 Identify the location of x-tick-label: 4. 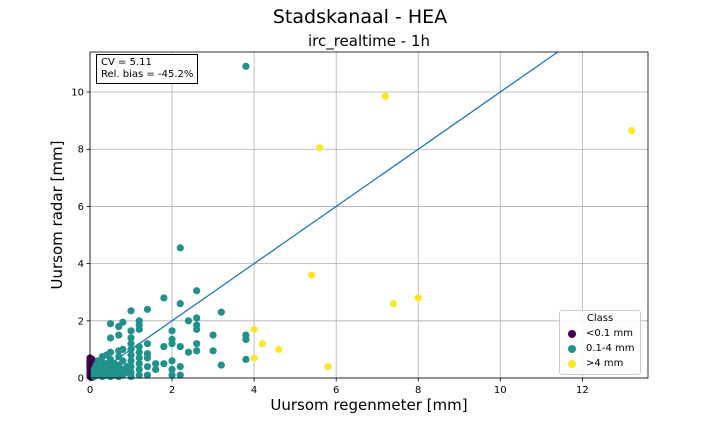
(254, 390).